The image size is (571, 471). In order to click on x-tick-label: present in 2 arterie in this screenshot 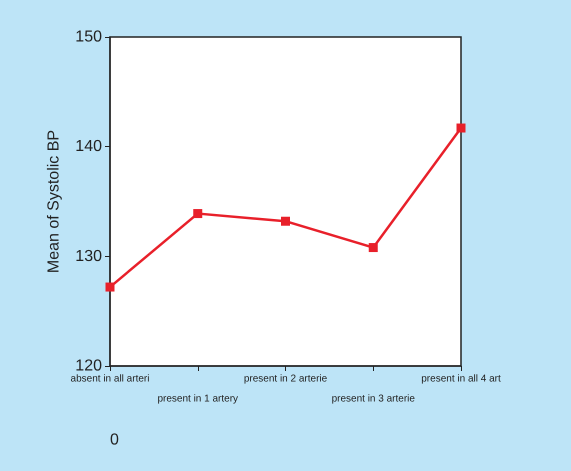, I will do `click(286, 379)`.